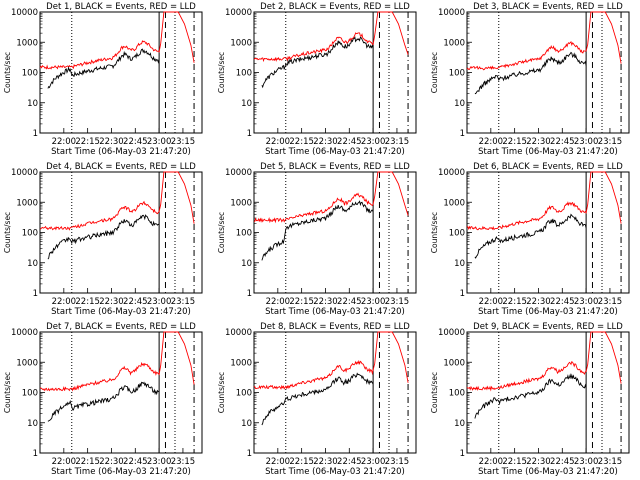  Describe the element at coordinates (548, 327) in the screenshot. I see `chart-title: Det 9, BLACK = Events, RED = LLD` at that location.